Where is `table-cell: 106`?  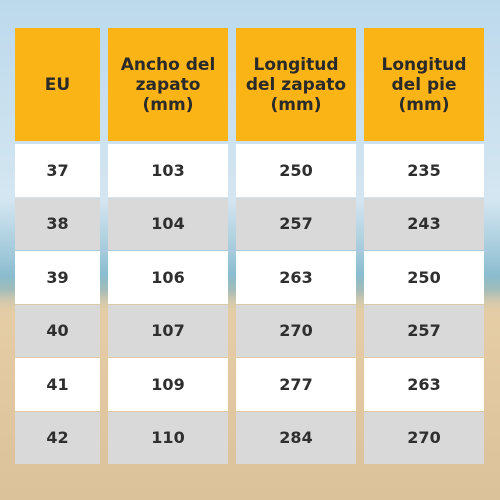 table-cell: 106 is located at coordinates (168, 277).